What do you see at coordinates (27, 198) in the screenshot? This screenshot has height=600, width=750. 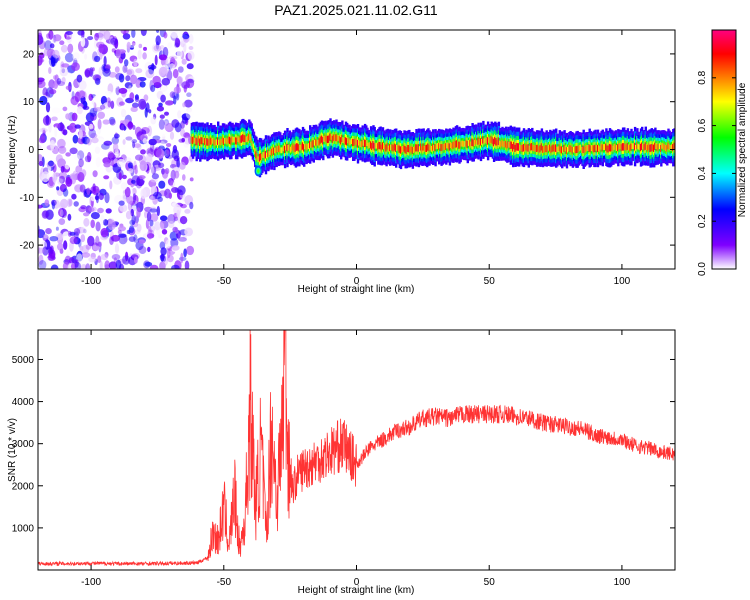 I see `y-tick-label: -10` at bounding box center [27, 198].